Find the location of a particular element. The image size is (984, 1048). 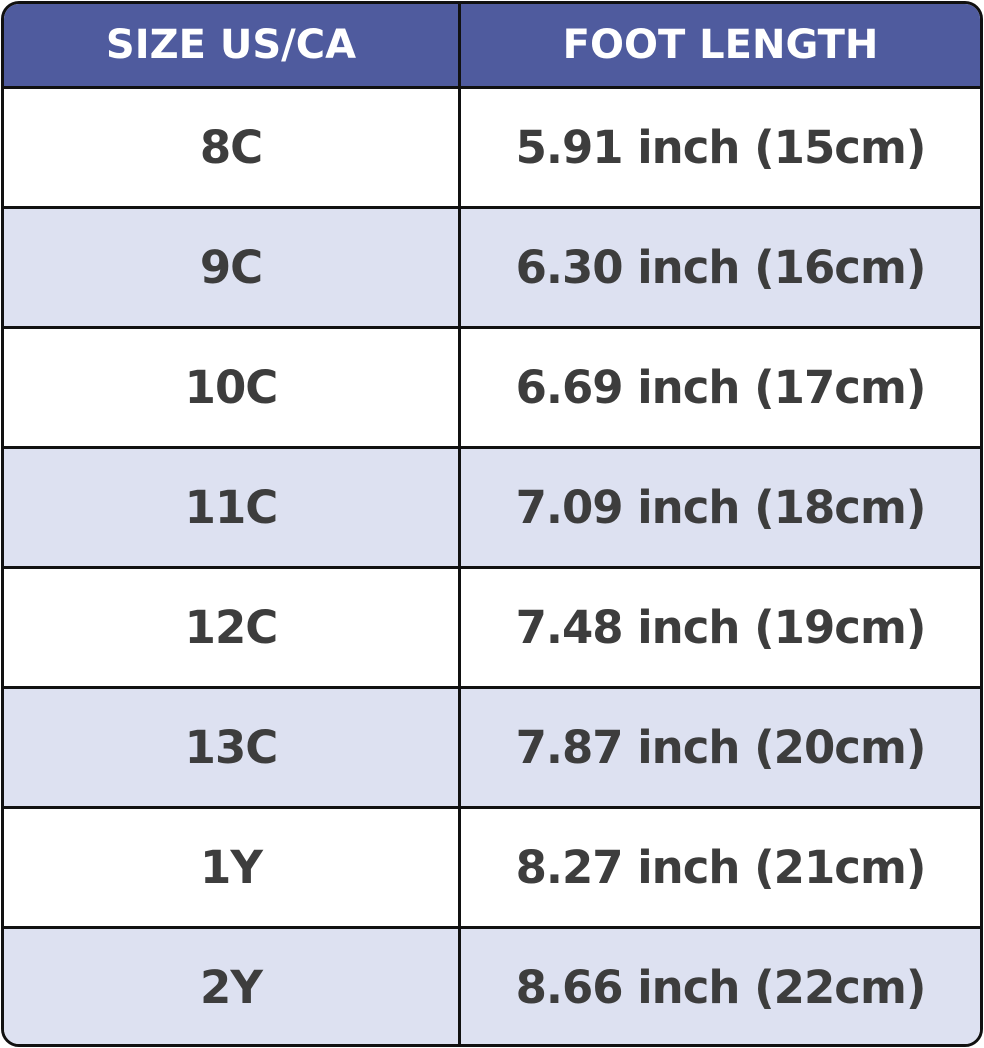

length-cell: 7.87 inch (20cm) is located at coordinates (721, 747).